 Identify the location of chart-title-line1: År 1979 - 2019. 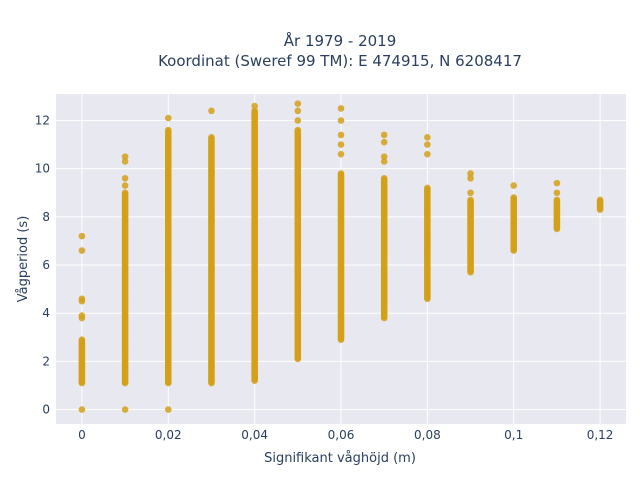
(340, 40).